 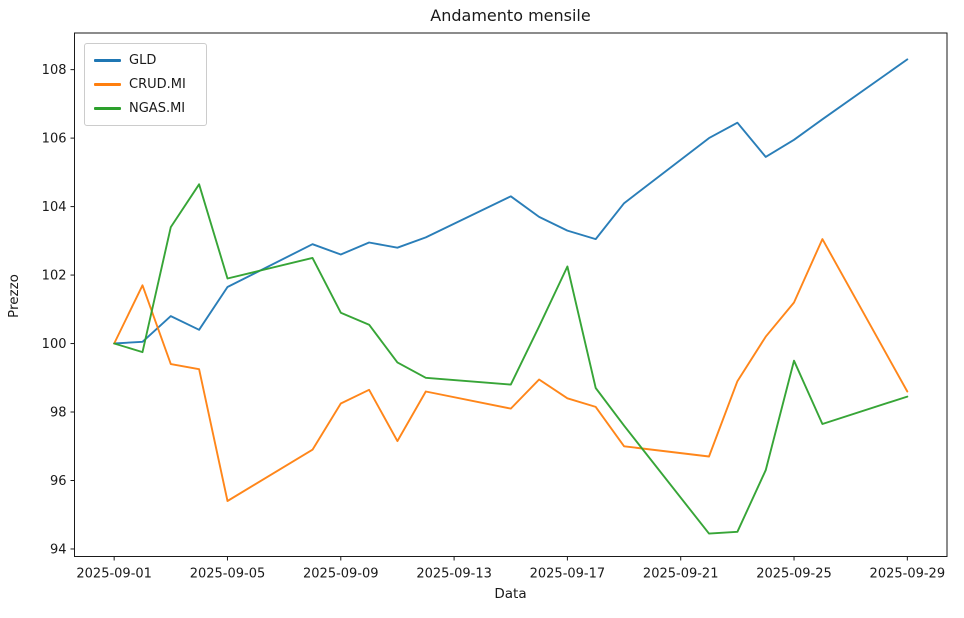 I want to click on chart-title: Andamento mensile, so click(x=510, y=15).